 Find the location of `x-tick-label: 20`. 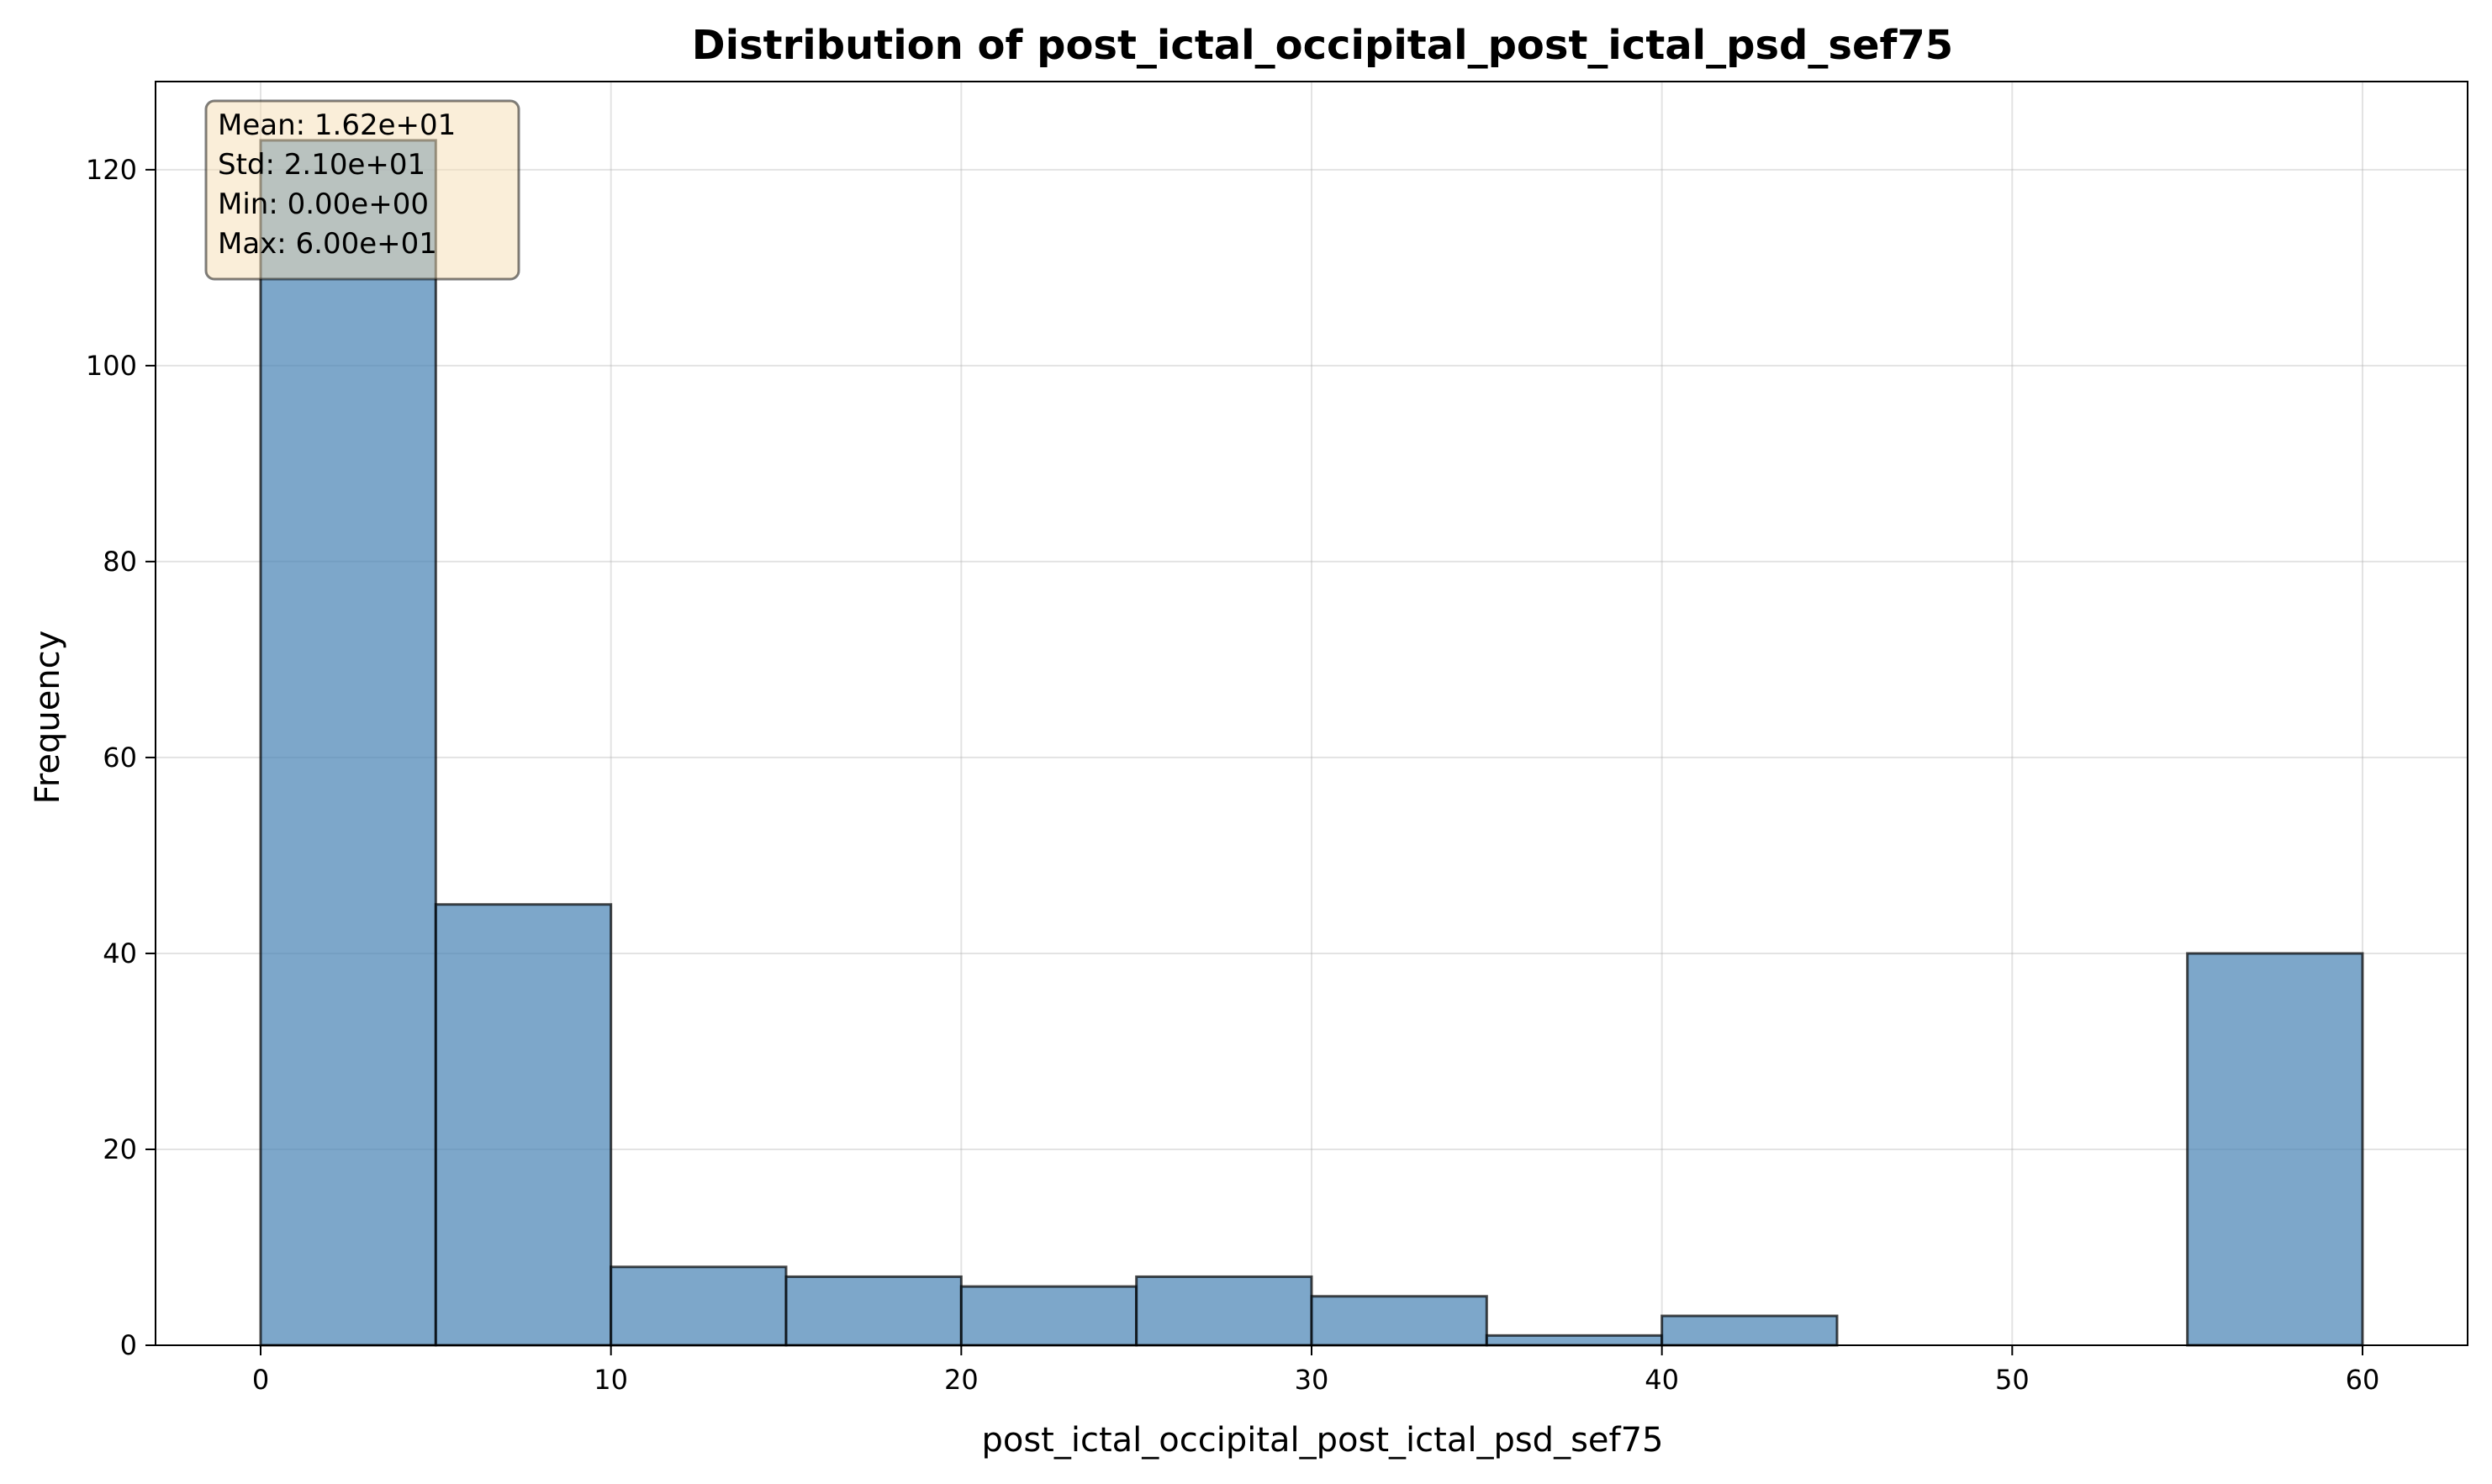

x-tick-label: 20 is located at coordinates (961, 1380).